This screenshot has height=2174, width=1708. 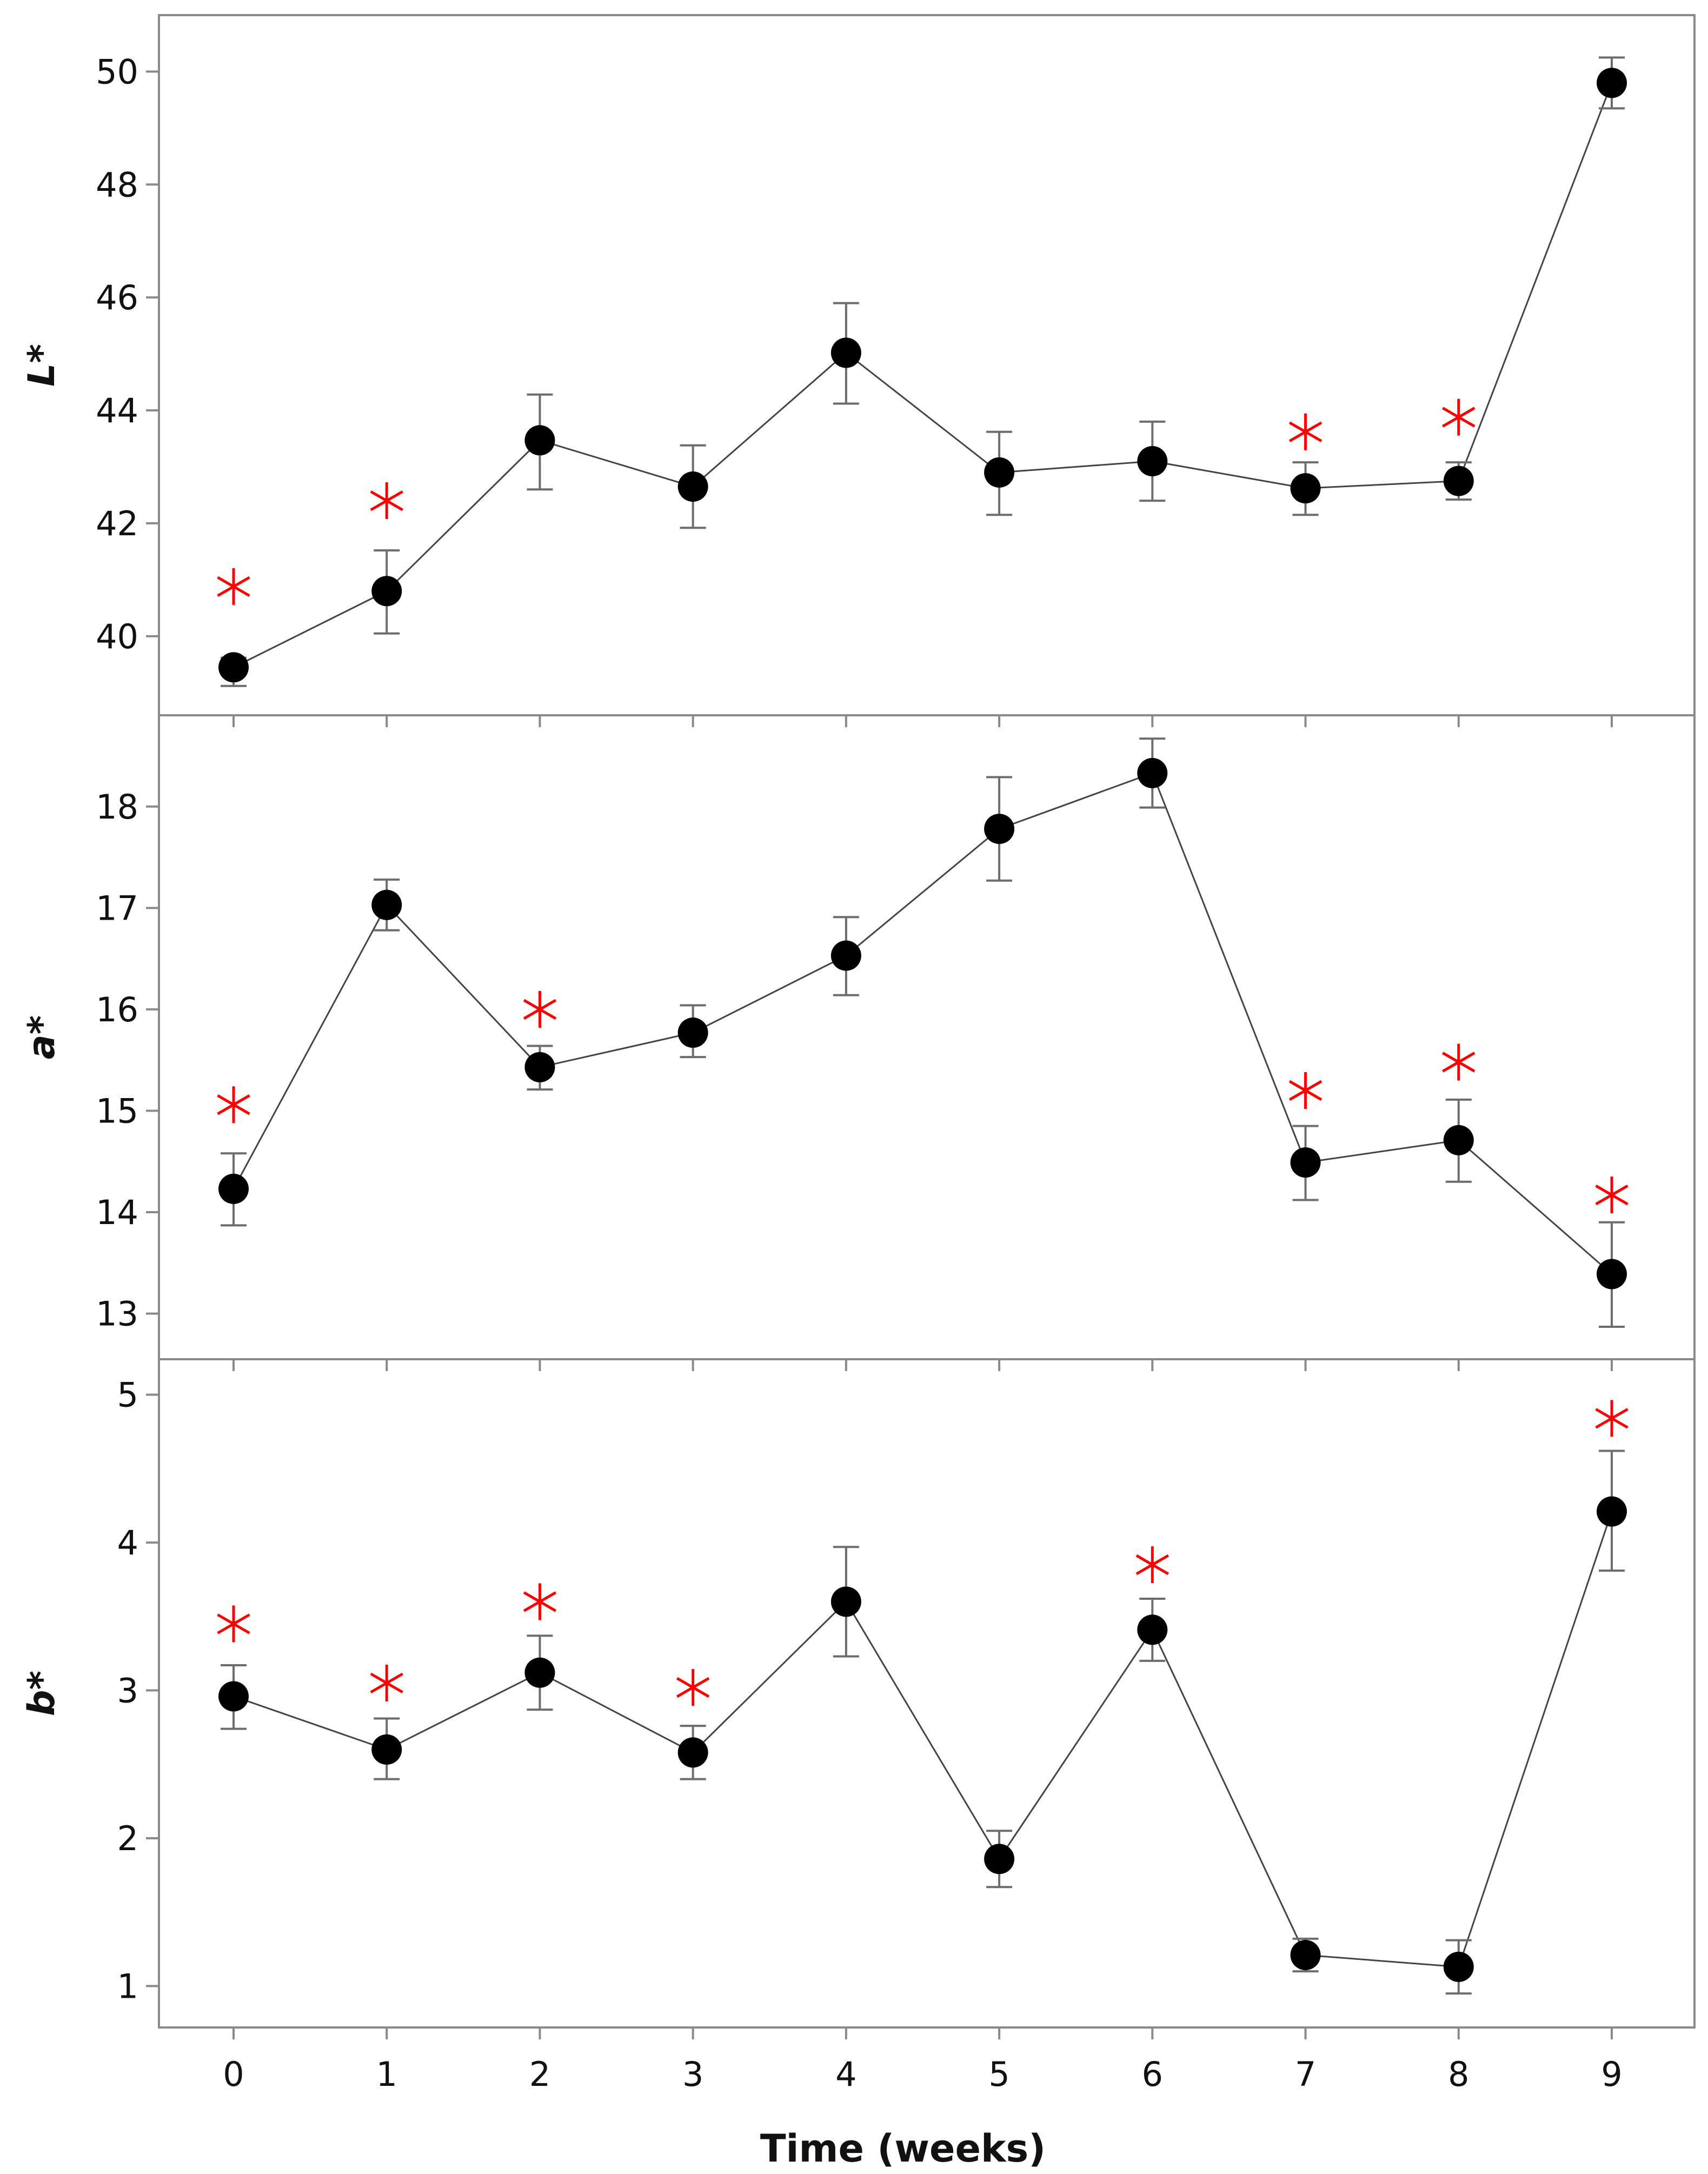 I want to click on y-tick-label: 4, so click(x=127, y=1543).